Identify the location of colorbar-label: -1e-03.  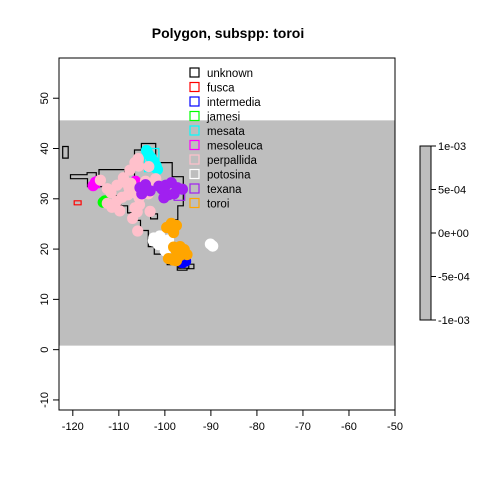
(454, 321).